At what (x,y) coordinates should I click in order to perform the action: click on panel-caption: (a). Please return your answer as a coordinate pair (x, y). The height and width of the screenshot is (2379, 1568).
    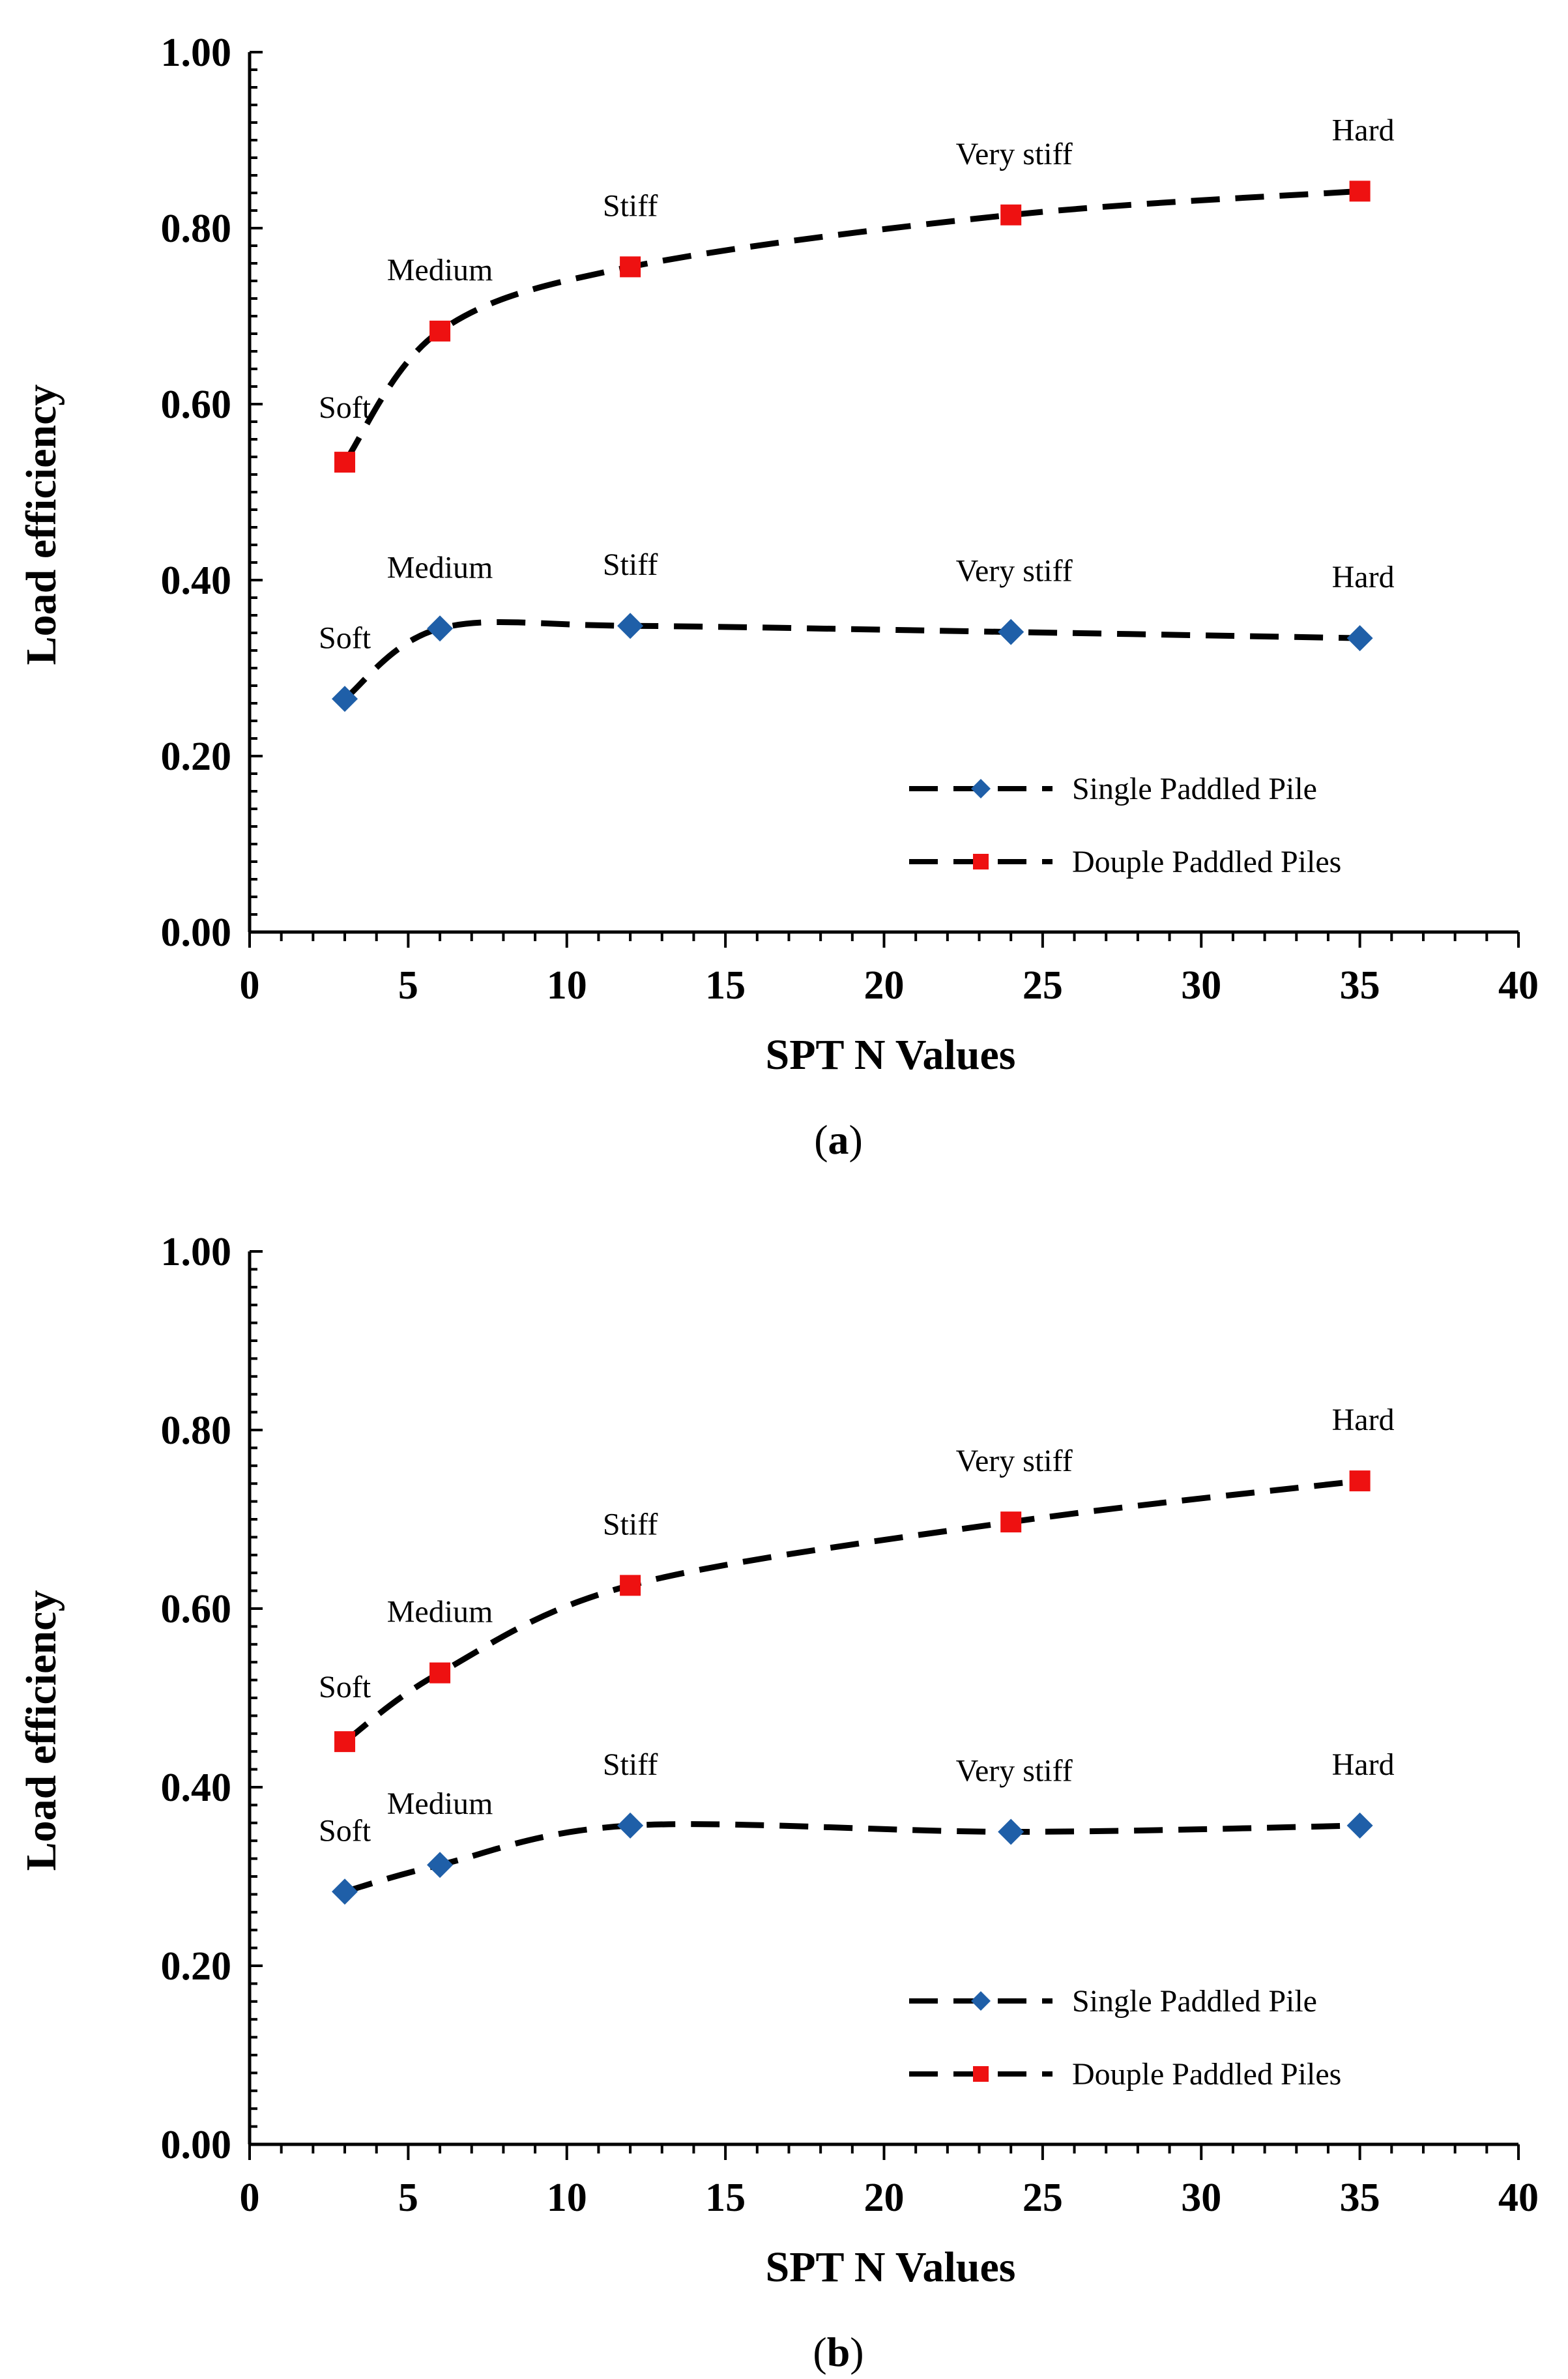
    Looking at the image, I should click on (838, 1140).